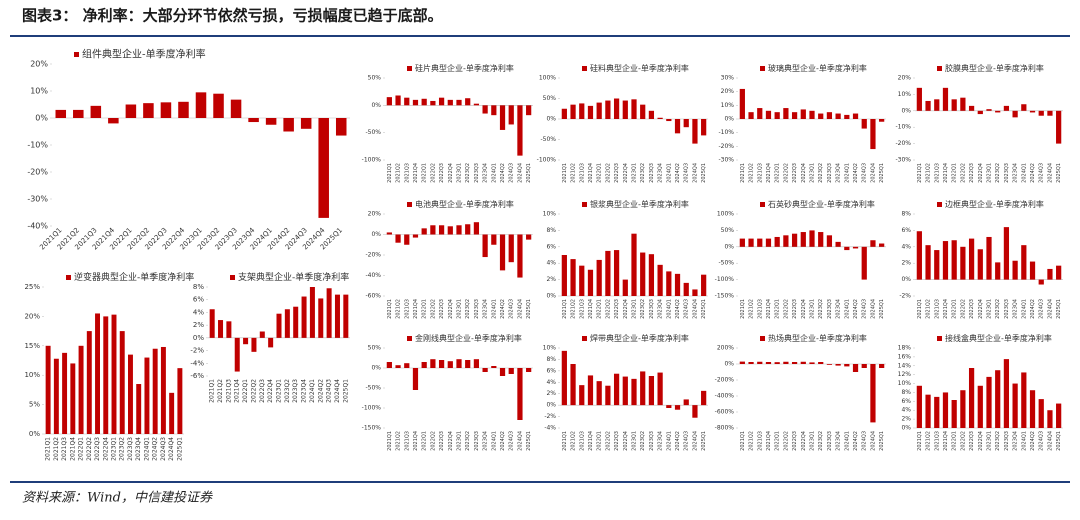 Image resolution: width=1080 pixels, height=520 pixels. I want to click on x-tick-label: 2024Q4, so click(873, 173).